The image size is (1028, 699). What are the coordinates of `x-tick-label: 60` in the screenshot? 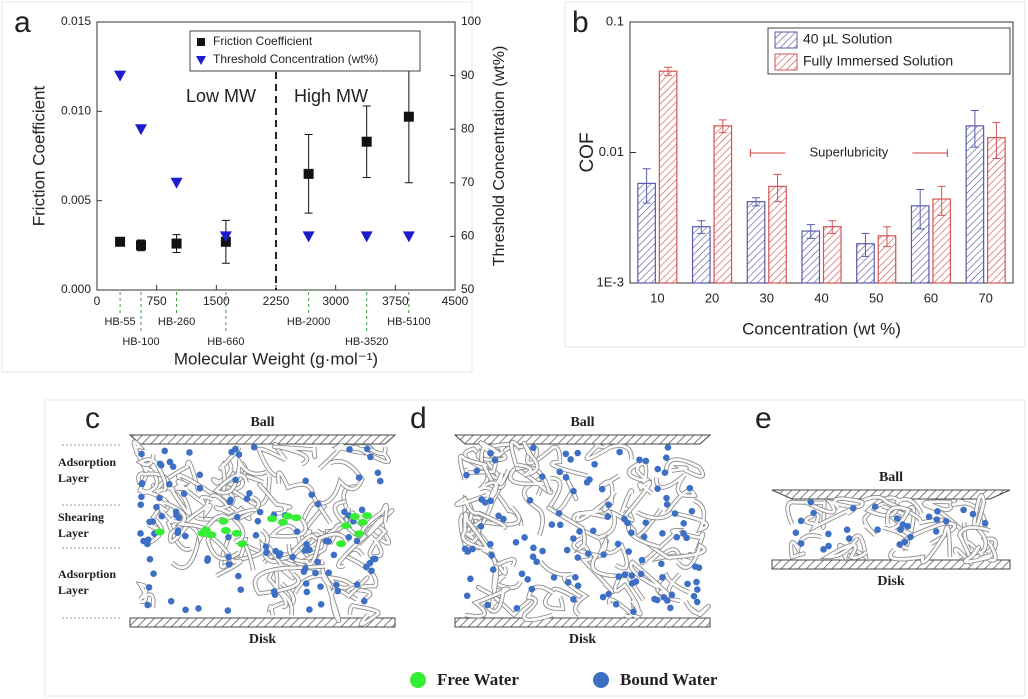 It's located at (931, 297).